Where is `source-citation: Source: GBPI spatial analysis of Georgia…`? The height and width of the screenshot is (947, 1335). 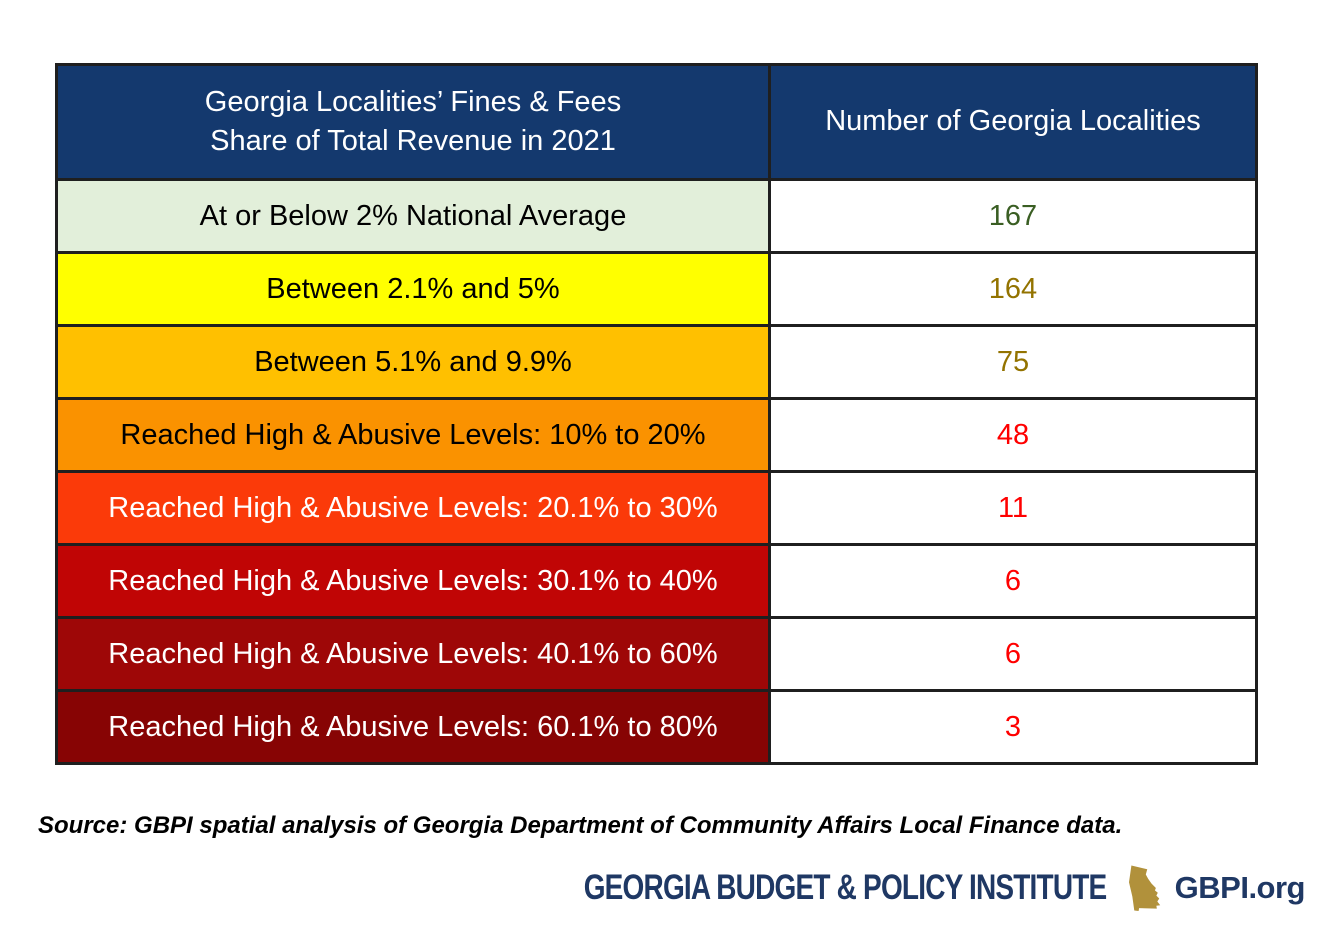
source-citation: Source: GBPI spatial analysis of Georgia… is located at coordinates (580, 825).